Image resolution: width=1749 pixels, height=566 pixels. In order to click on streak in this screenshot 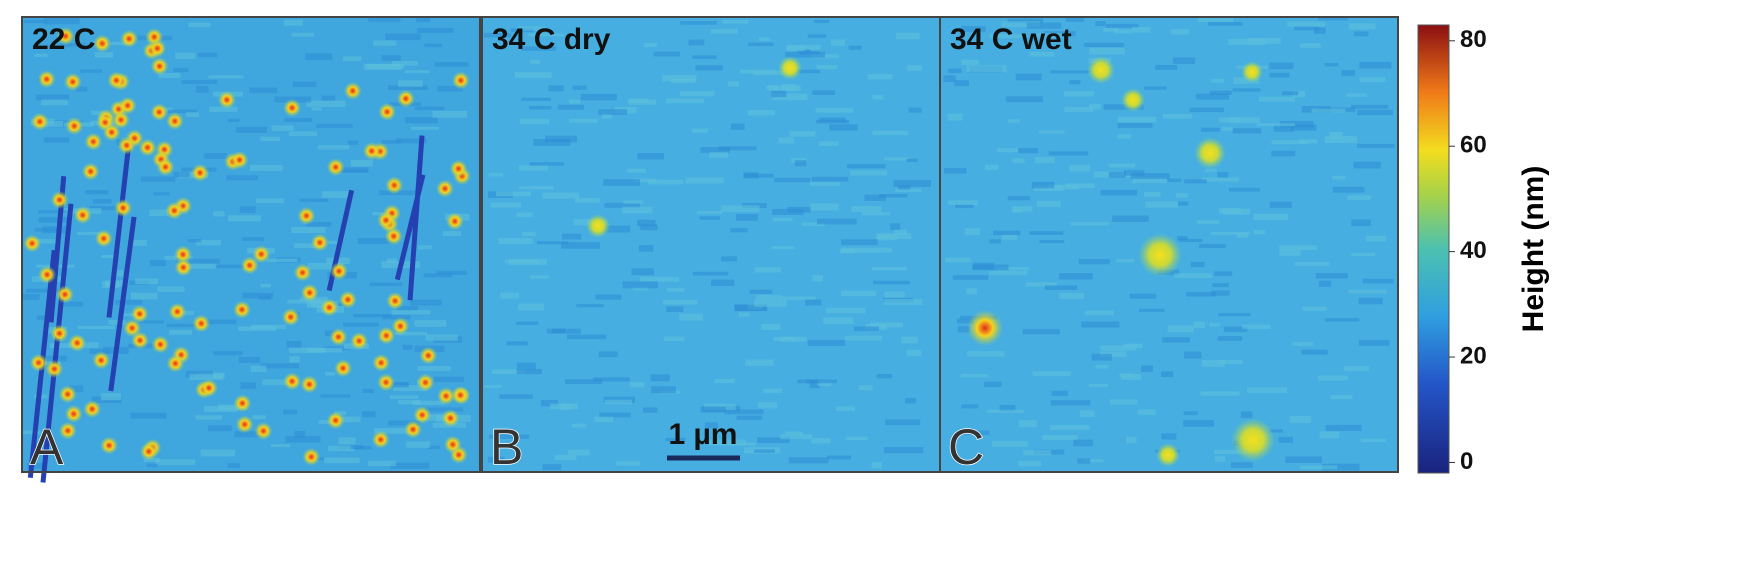, I will do `click(119, 232)`.